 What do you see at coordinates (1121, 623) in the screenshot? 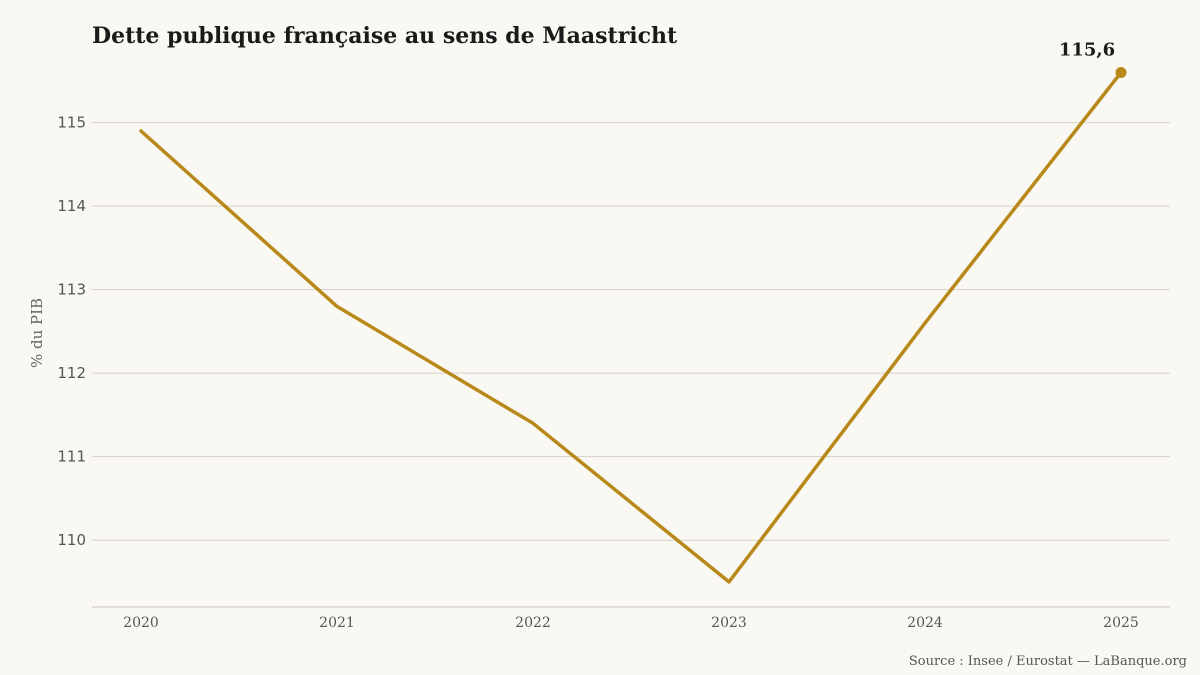
I see `x-tick-label: 2025` at bounding box center [1121, 623].